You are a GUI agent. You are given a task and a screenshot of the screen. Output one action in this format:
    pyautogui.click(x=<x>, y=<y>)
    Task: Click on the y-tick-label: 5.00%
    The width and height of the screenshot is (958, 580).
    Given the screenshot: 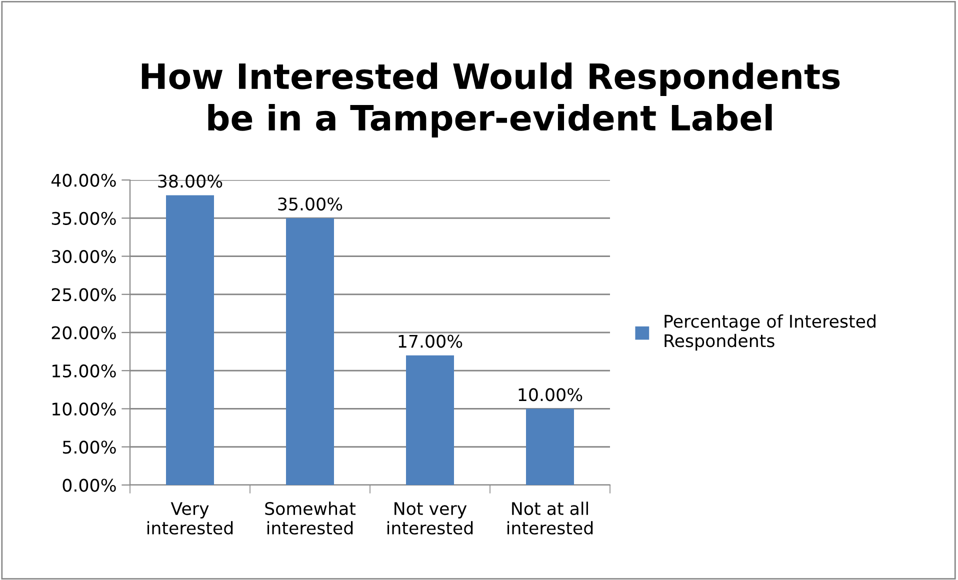 What is the action you would take?
    pyautogui.click(x=89, y=447)
    